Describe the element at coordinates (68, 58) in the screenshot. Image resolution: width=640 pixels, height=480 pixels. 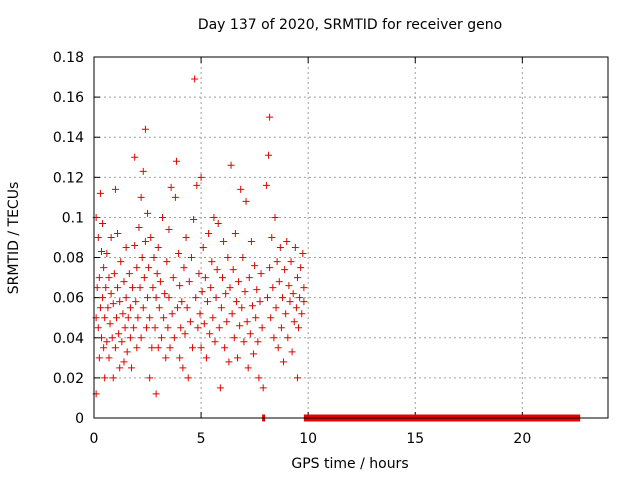
I see `y-tick-label: 0.18` at that location.